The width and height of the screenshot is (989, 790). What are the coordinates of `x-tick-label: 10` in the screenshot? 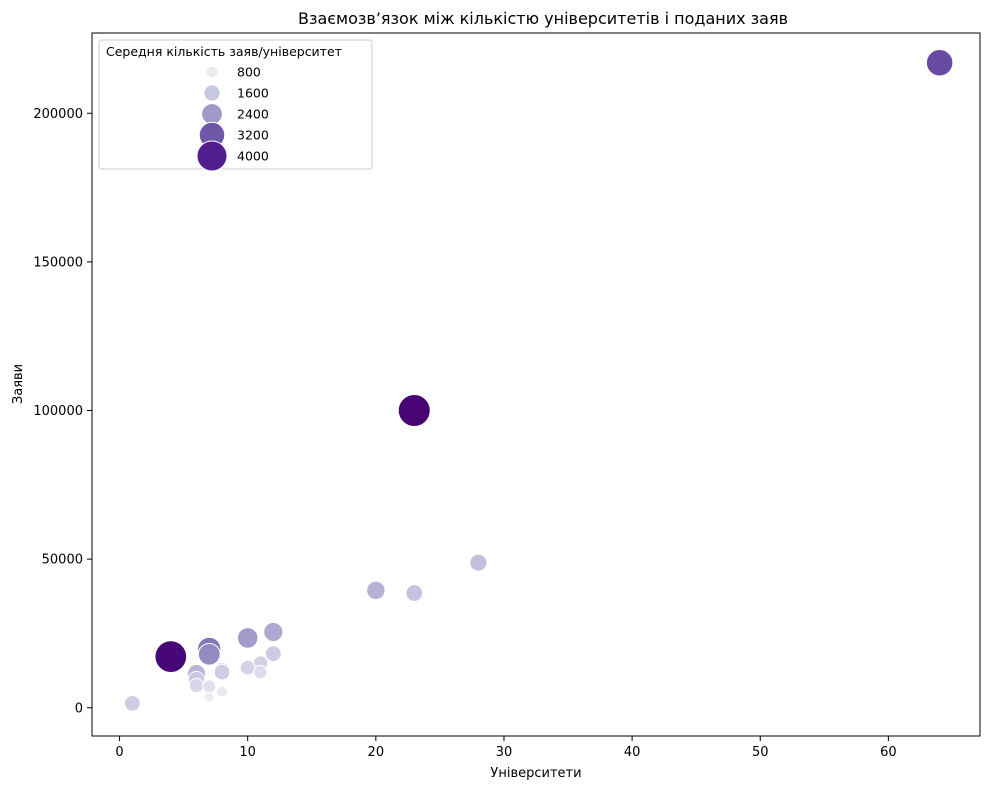 It's located at (247, 752).